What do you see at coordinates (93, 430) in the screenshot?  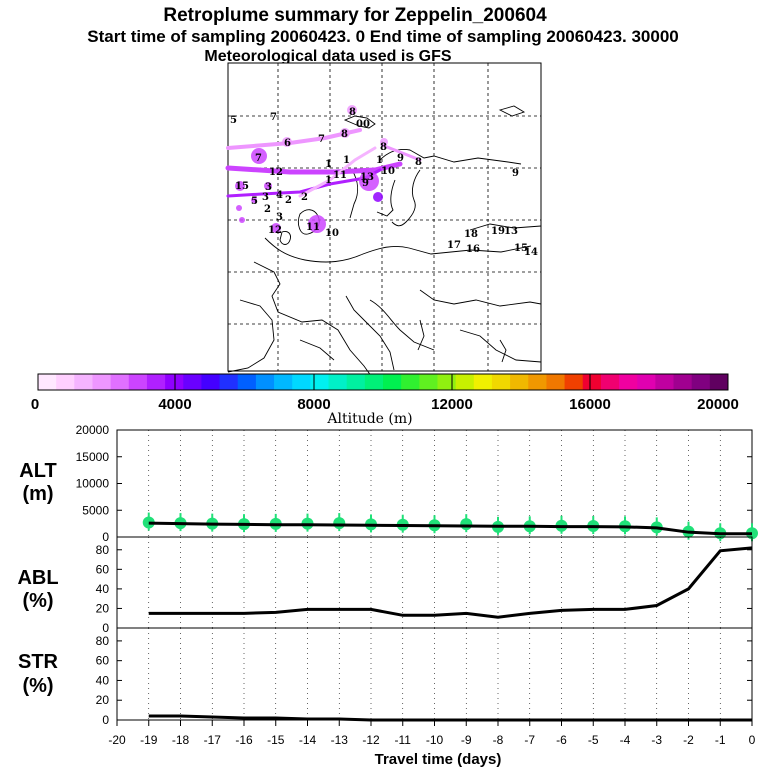 I see `y-tick-label: 20000` at bounding box center [93, 430].